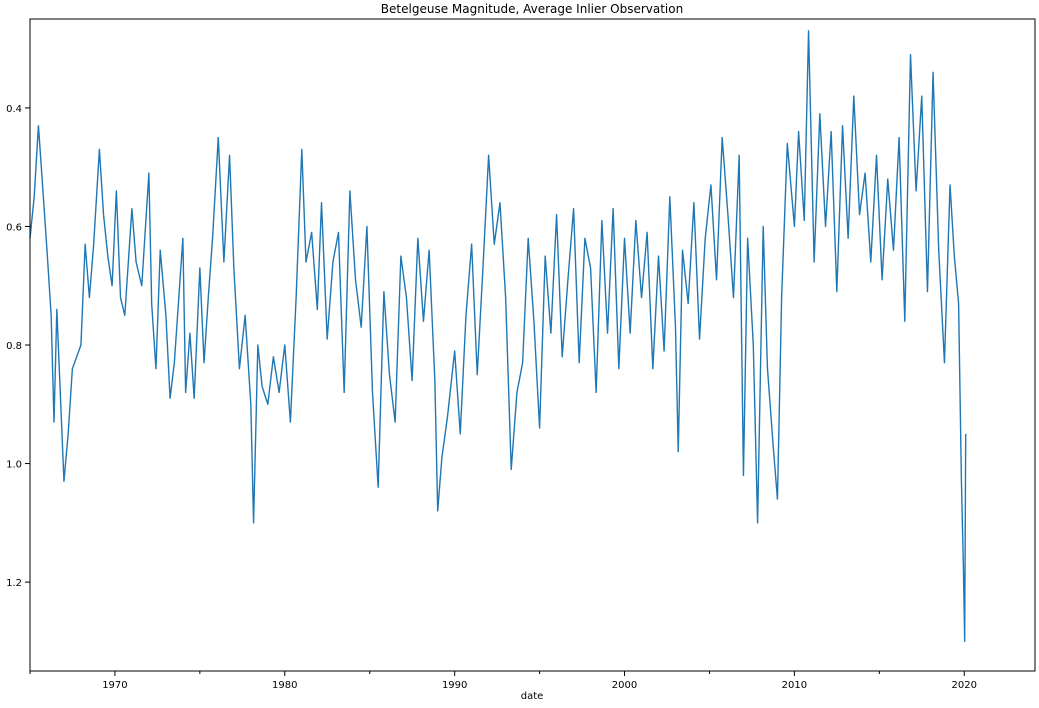  What do you see at coordinates (454, 685) in the screenshot?
I see `x-tick-label: 1990` at bounding box center [454, 685].